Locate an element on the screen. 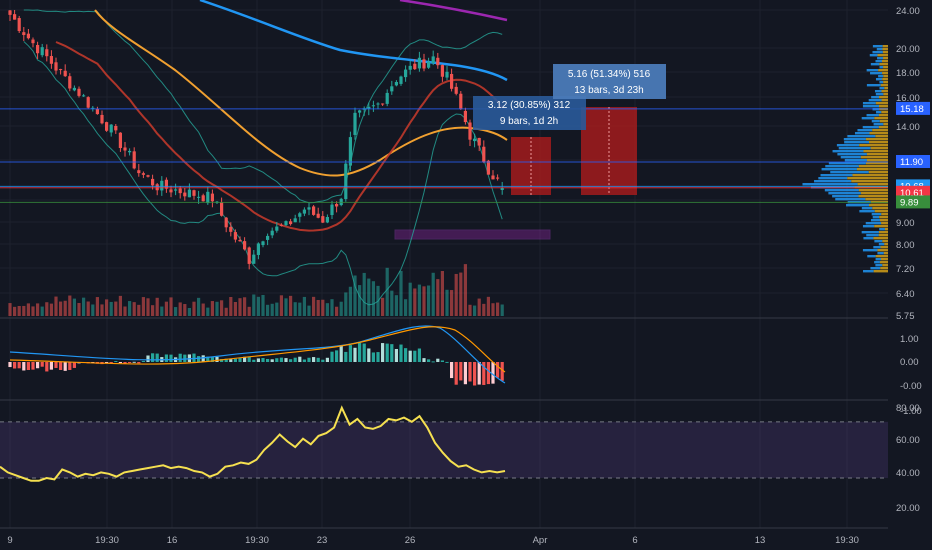 Image resolution: width=932 pixels, height=550 pixels. time-axis-bg is located at coordinates (466, 539).